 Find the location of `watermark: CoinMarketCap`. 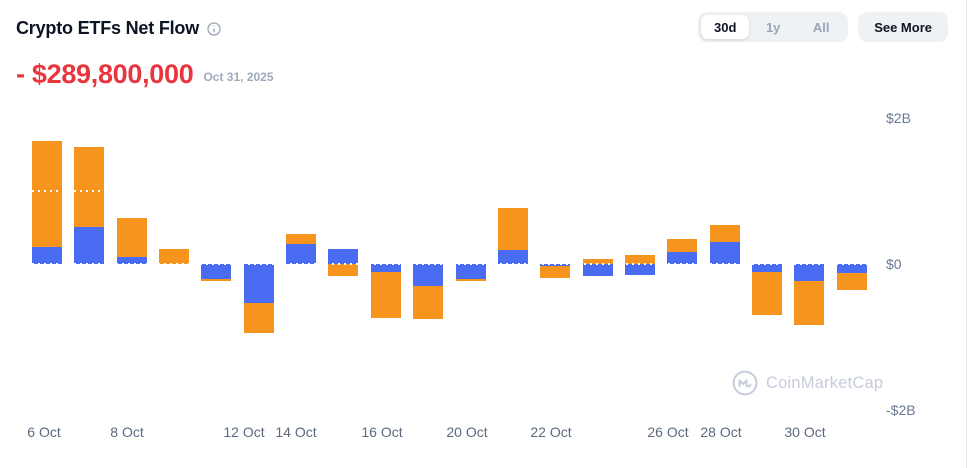

watermark: CoinMarketCap is located at coordinates (807, 383).